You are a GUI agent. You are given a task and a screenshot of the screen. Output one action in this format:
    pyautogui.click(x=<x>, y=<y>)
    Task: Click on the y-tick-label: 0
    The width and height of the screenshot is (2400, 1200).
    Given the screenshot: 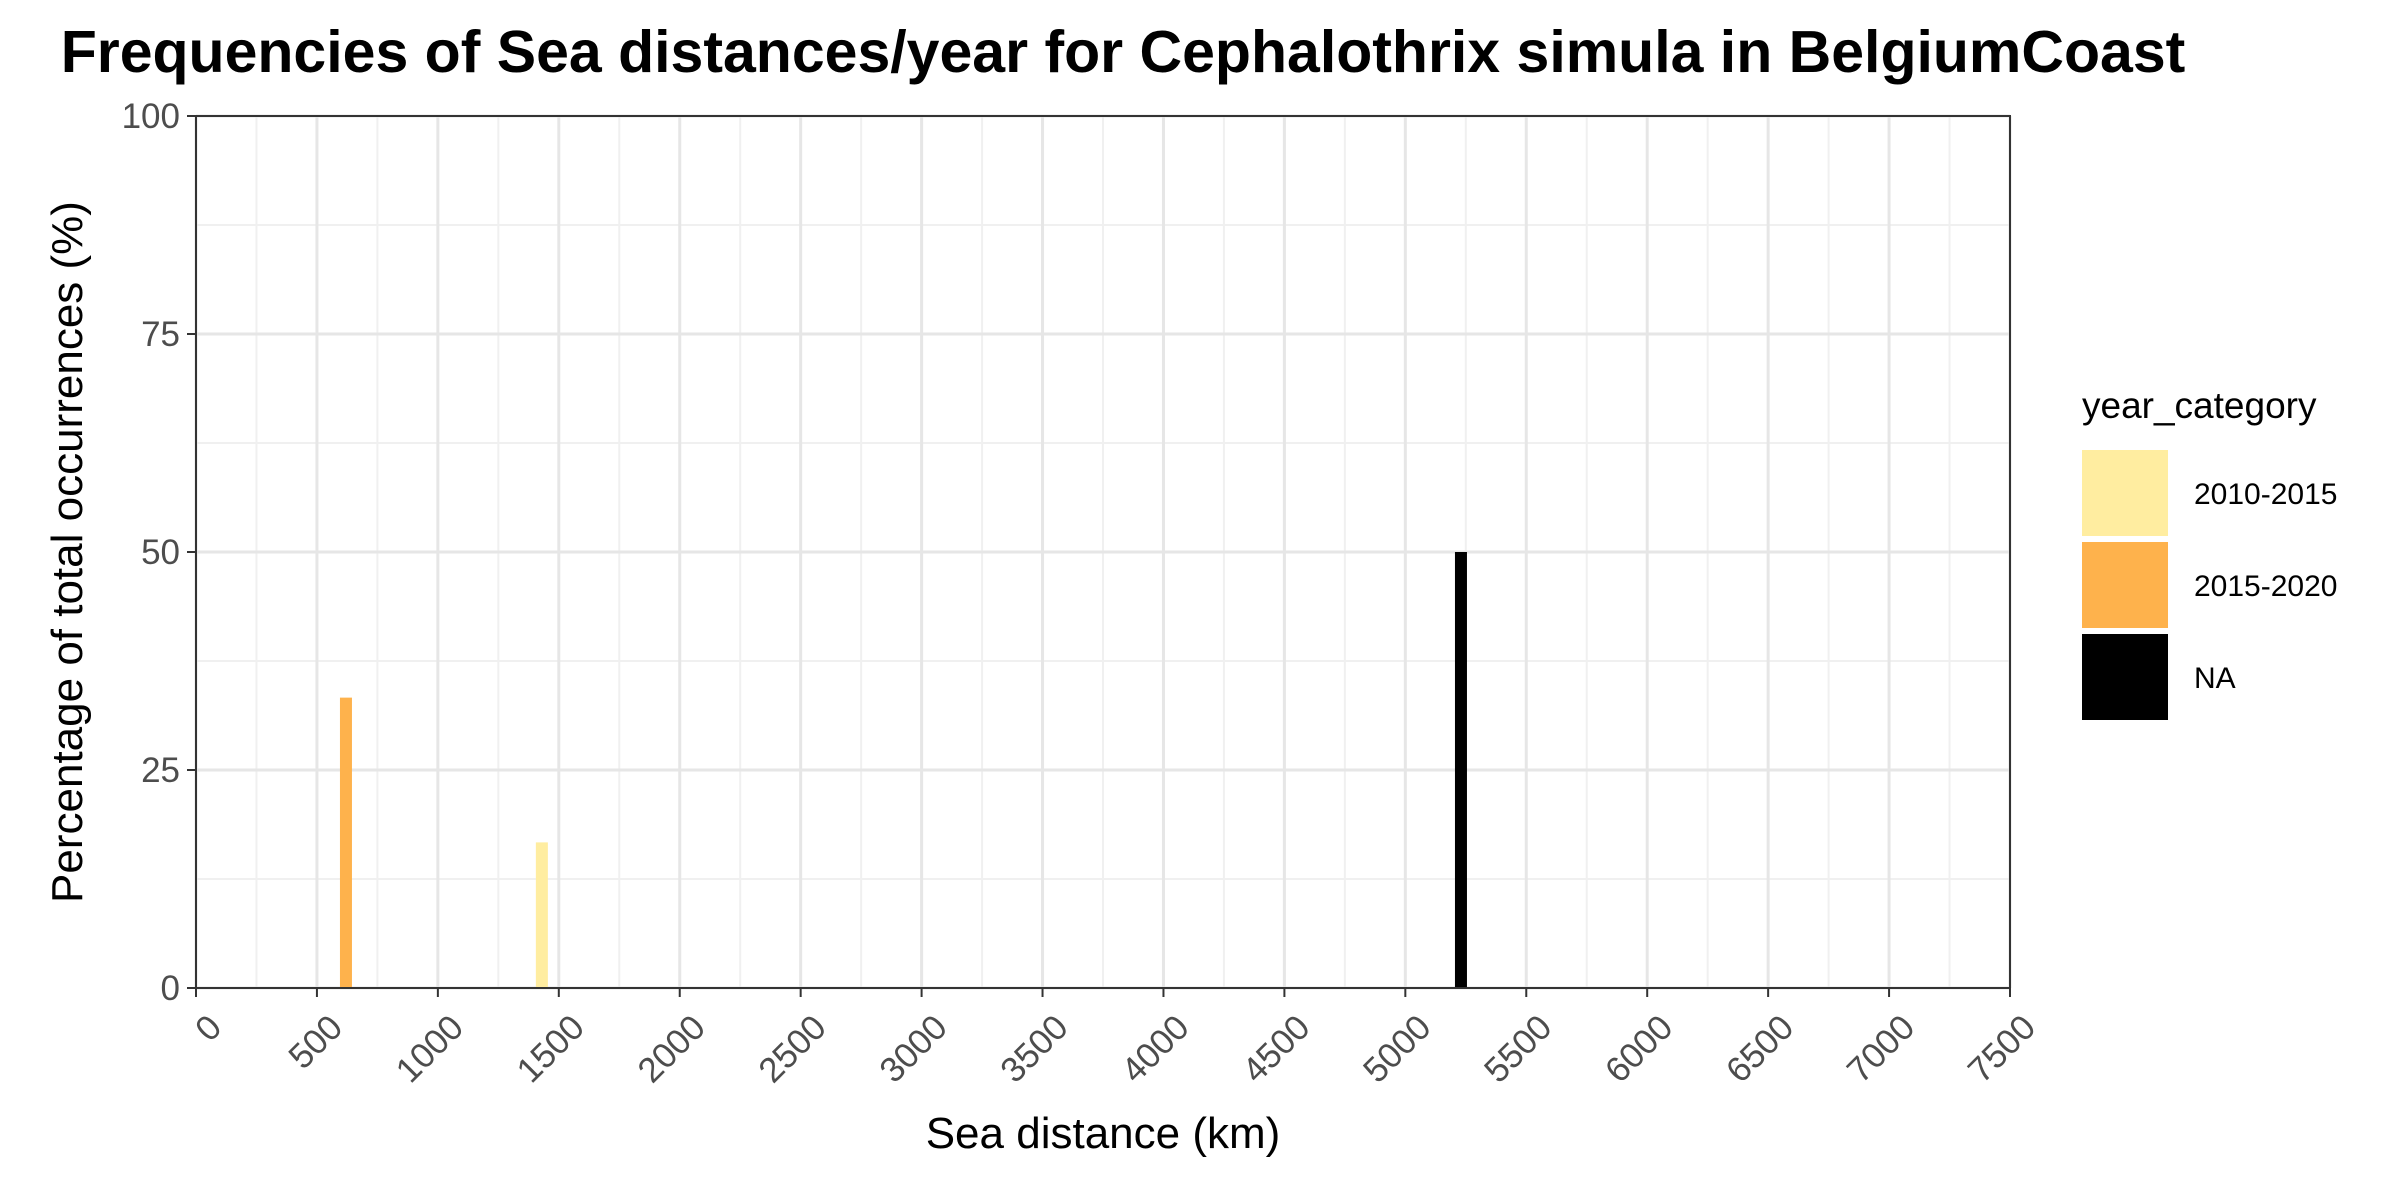 What is the action you would take?
    pyautogui.click(x=170, y=988)
    